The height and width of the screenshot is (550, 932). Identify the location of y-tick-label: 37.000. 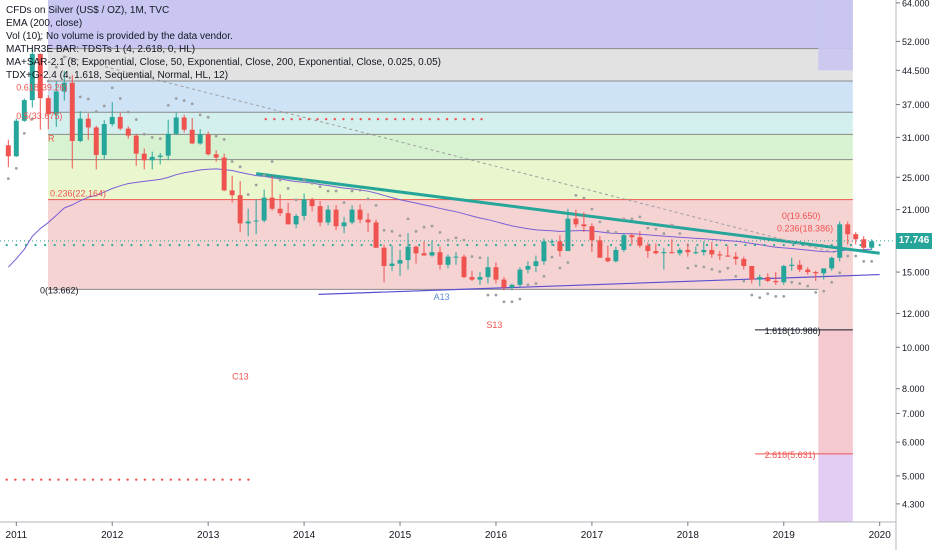
(916, 105).